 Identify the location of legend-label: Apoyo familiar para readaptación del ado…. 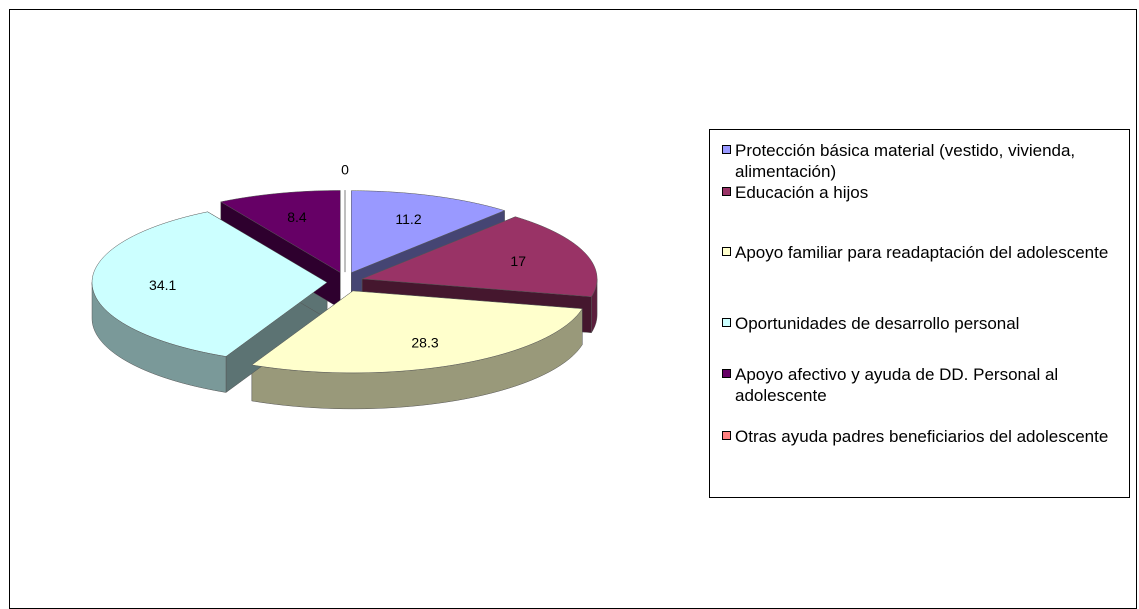
(922, 252).